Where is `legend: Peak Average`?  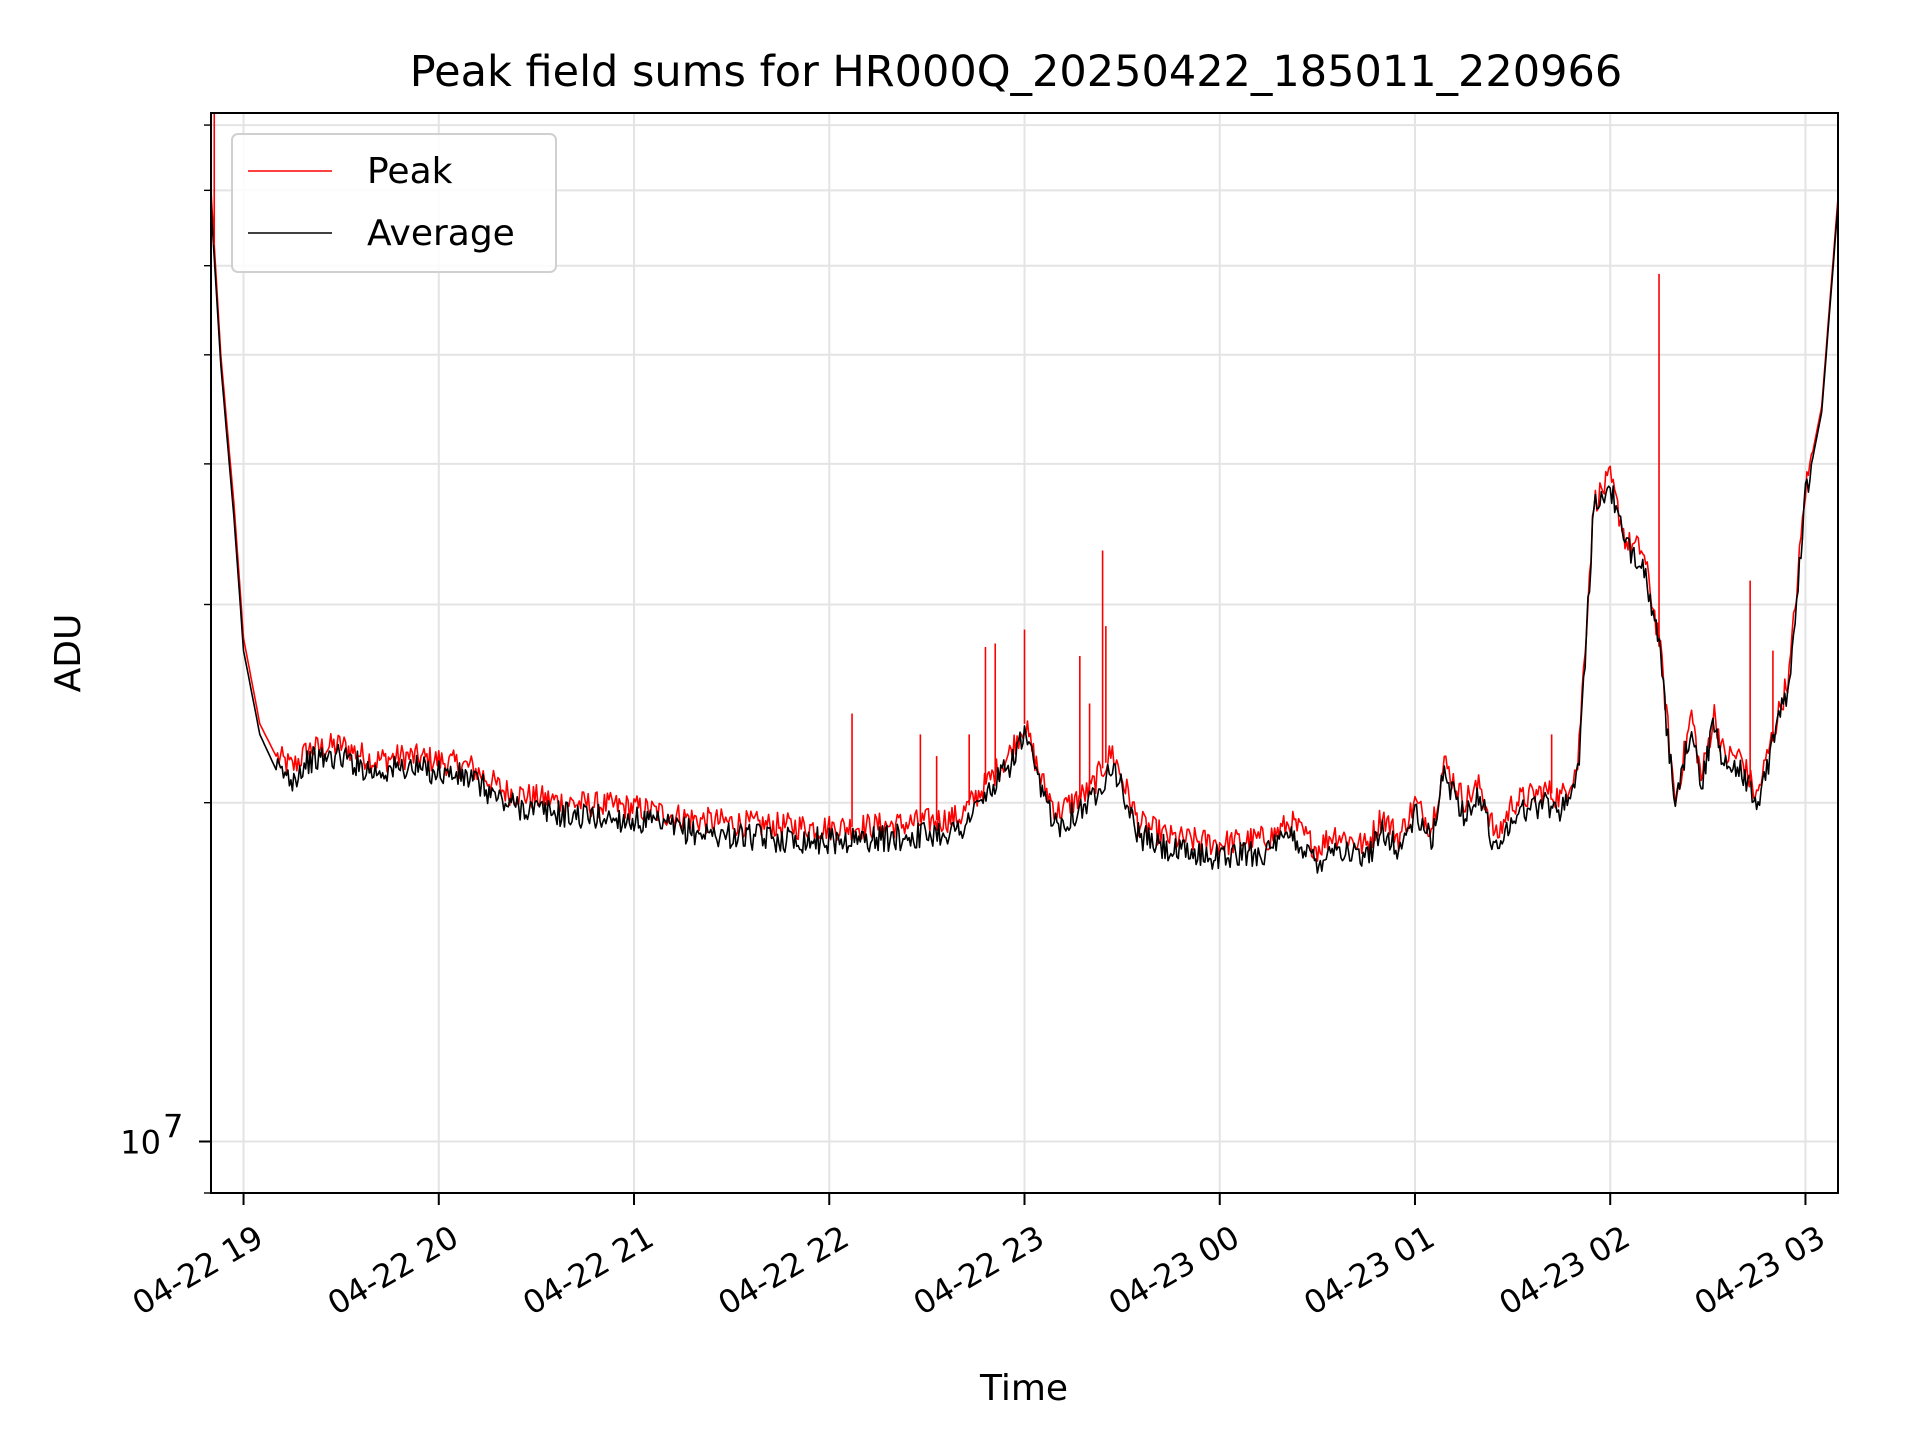
legend: Peak Average is located at coordinates (394, 203).